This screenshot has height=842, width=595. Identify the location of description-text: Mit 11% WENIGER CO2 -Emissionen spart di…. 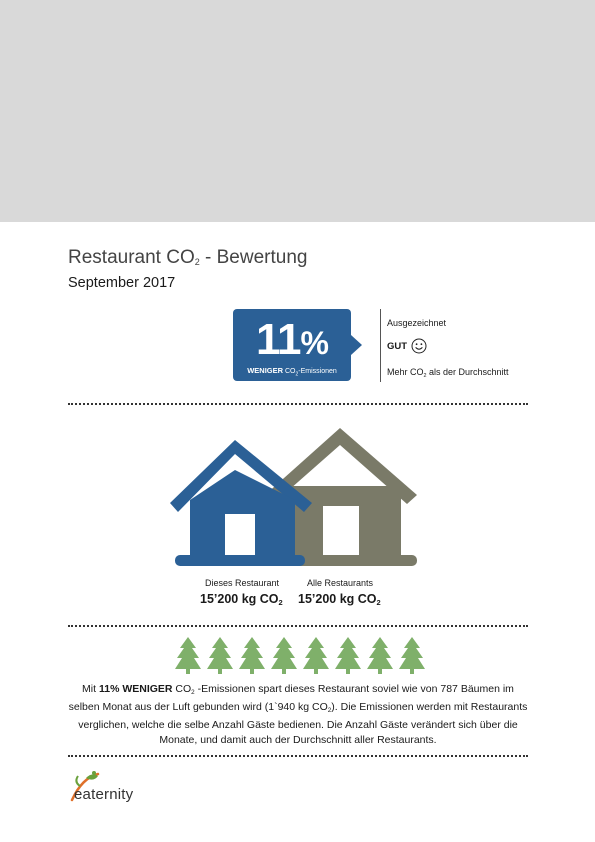
(298, 714).